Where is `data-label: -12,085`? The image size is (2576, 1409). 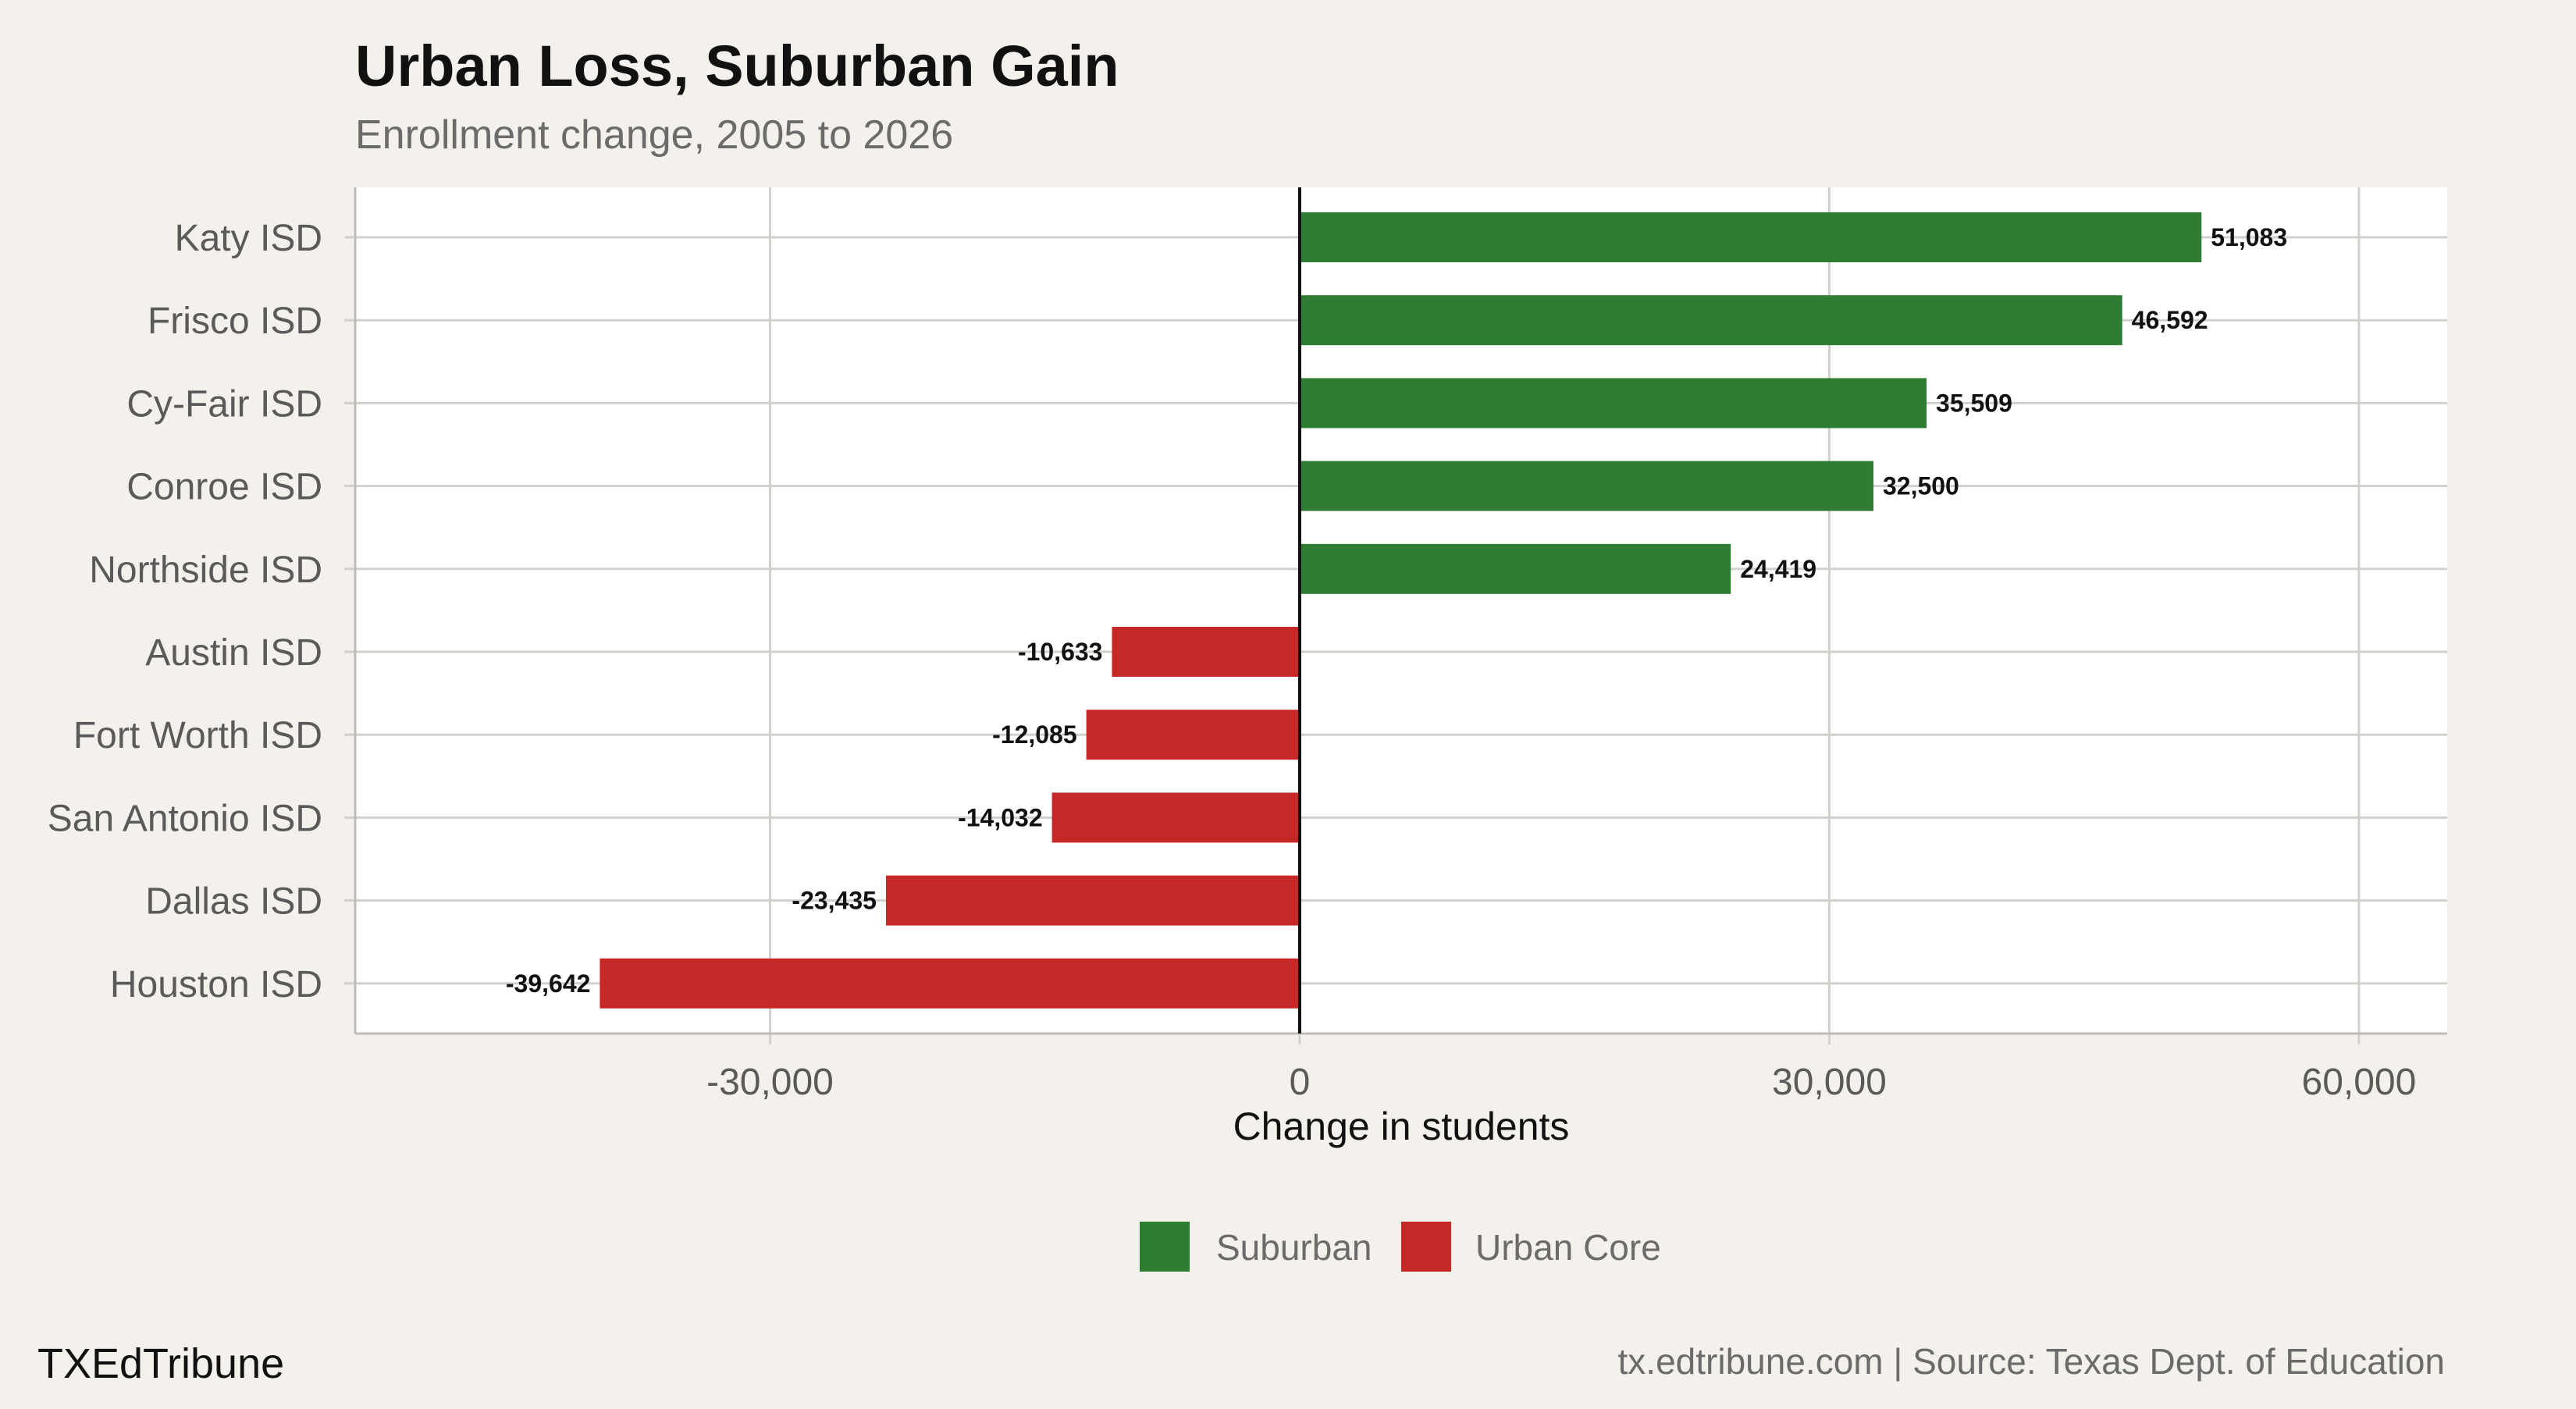 data-label: -12,085 is located at coordinates (1034, 735).